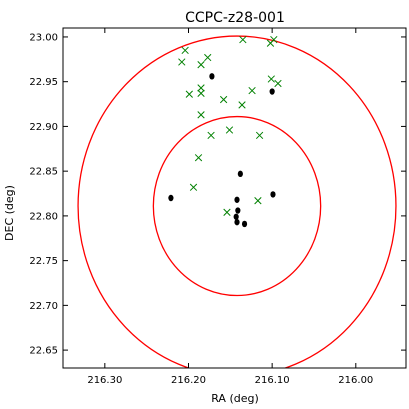 The height and width of the screenshot is (409, 409). Describe the element at coordinates (43, 261) in the screenshot. I see `y-tick-label: 22.75` at that location.